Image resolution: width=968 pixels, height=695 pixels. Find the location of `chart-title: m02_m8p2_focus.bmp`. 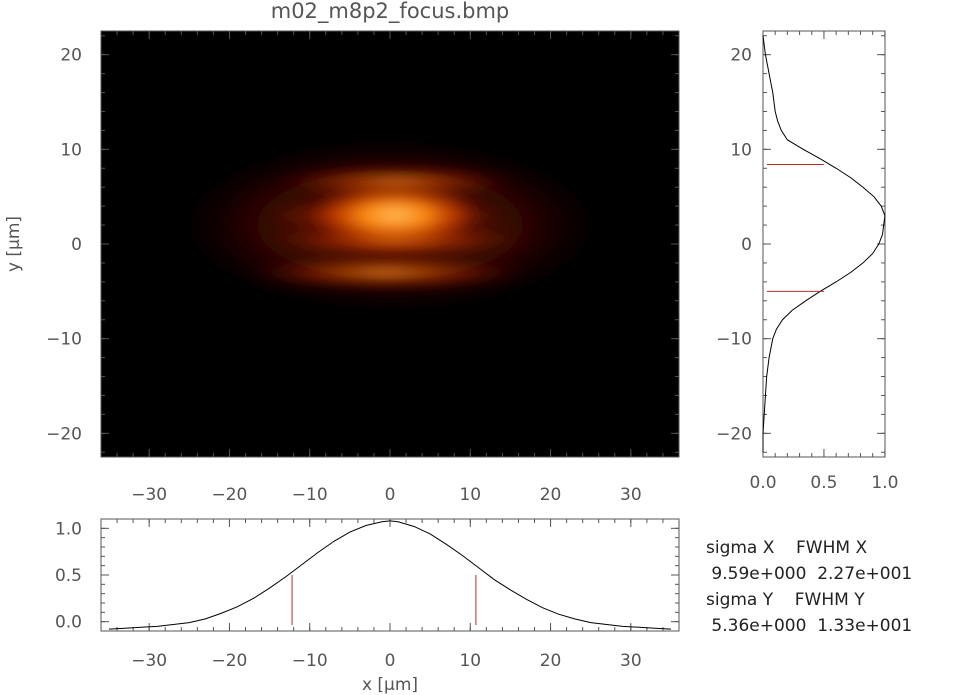

chart-title: m02_m8p2_focus.bmp is located at coordinates (390, 12).